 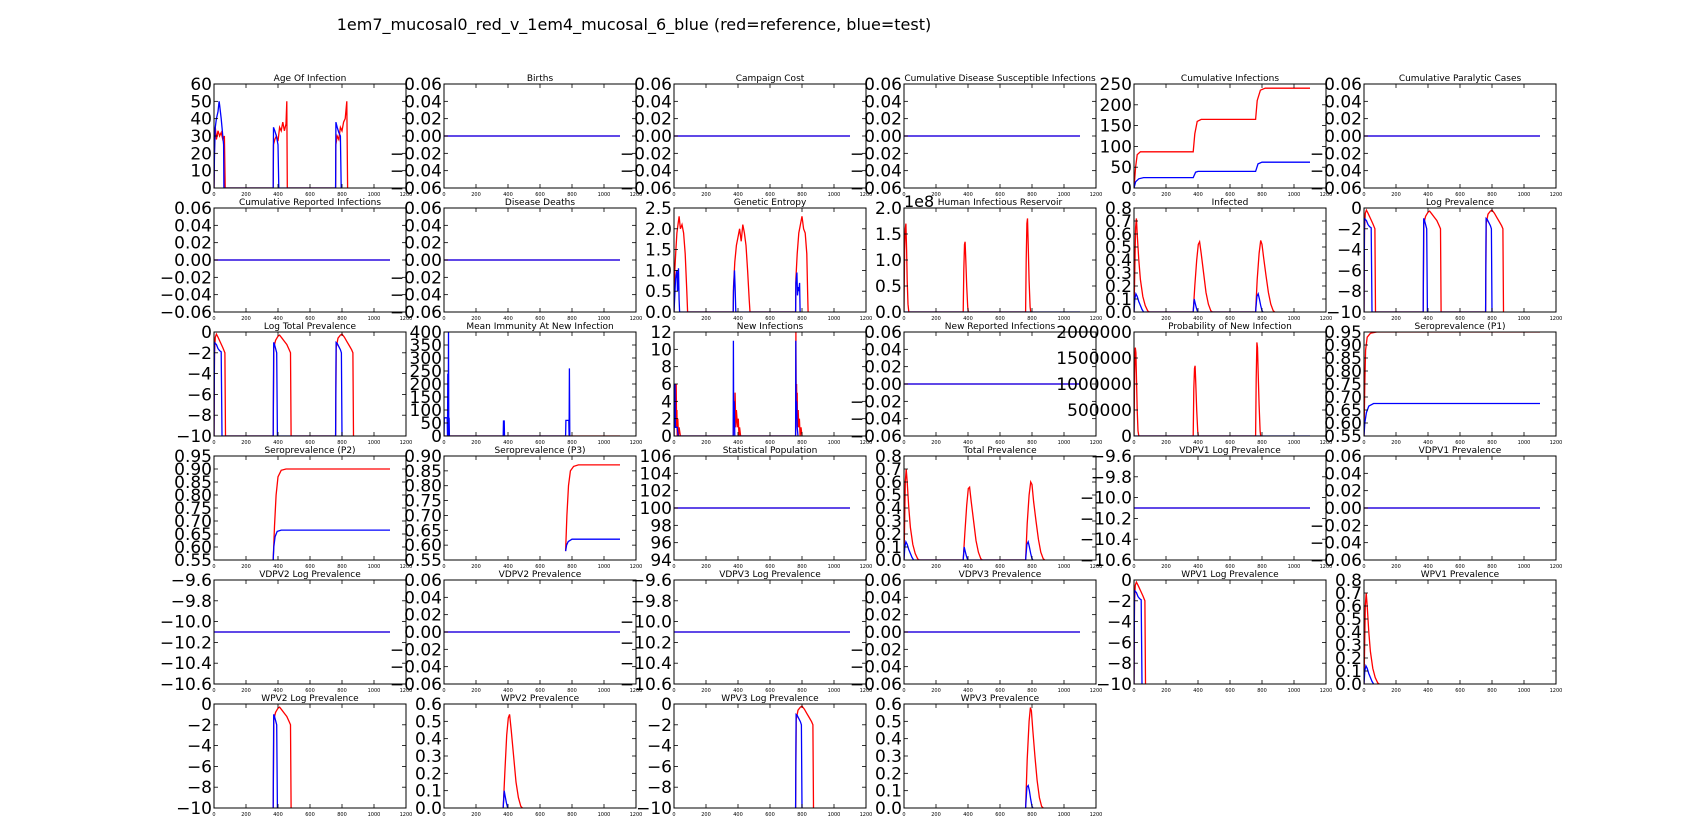 What do you see at coordinates (193, 470) in the screenshot?
I see `y-tick-label: 0.90` at bounding box center [193, 470].